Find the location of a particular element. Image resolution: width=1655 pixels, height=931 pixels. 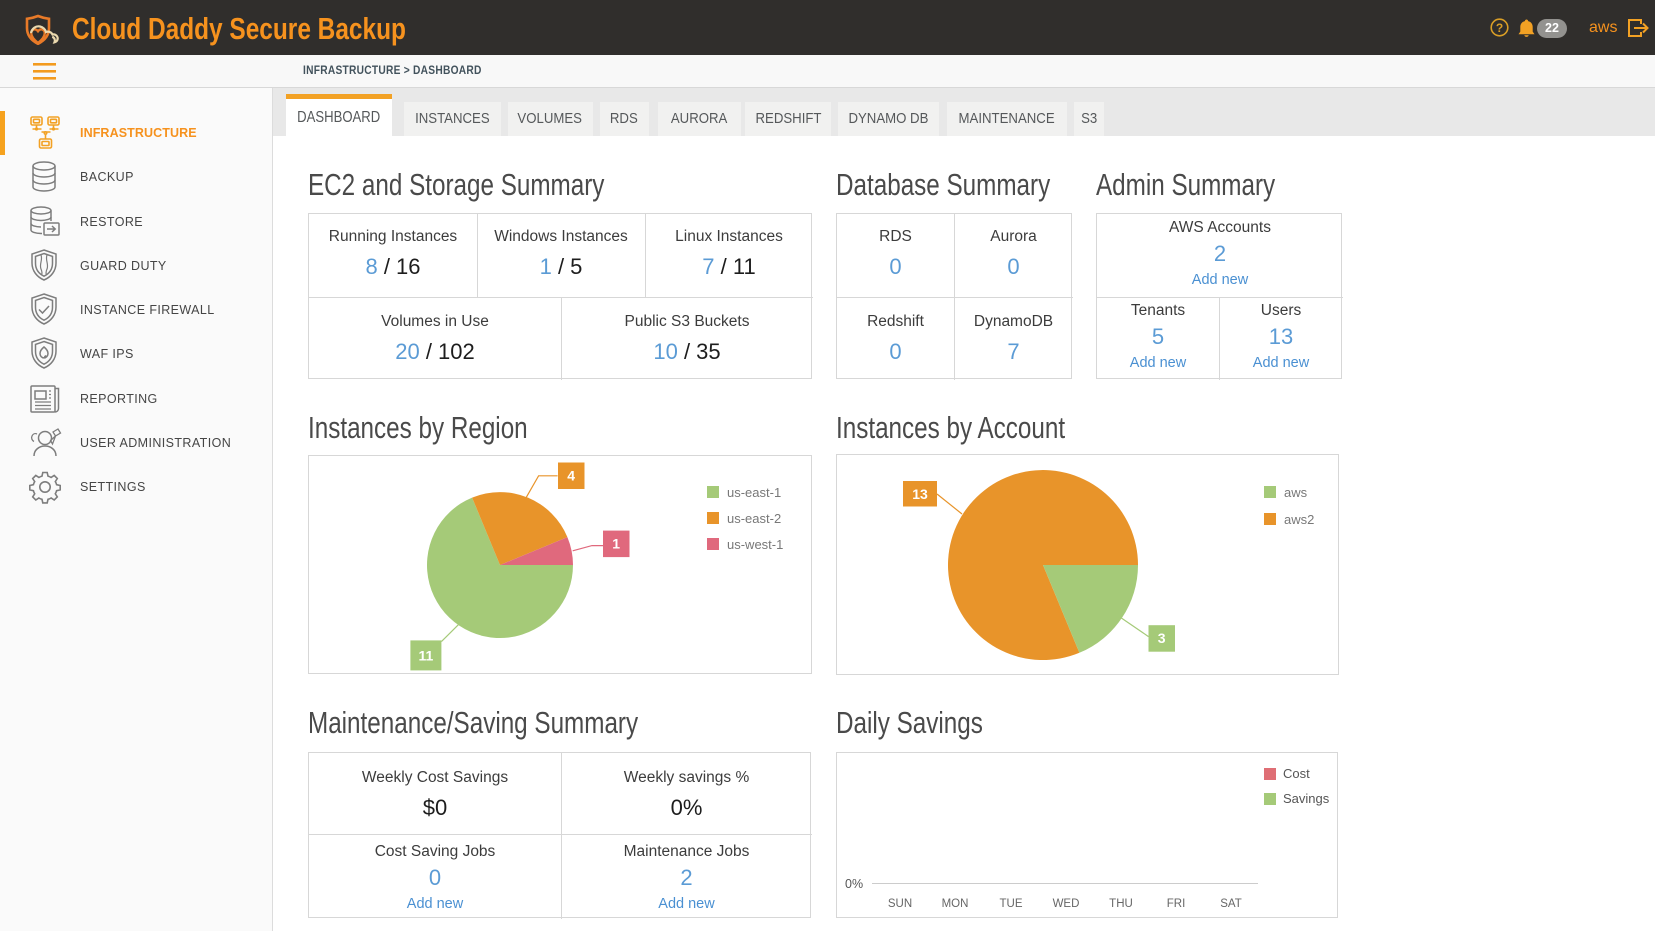

svg-text: 4 is located at coordinates (571, 476).